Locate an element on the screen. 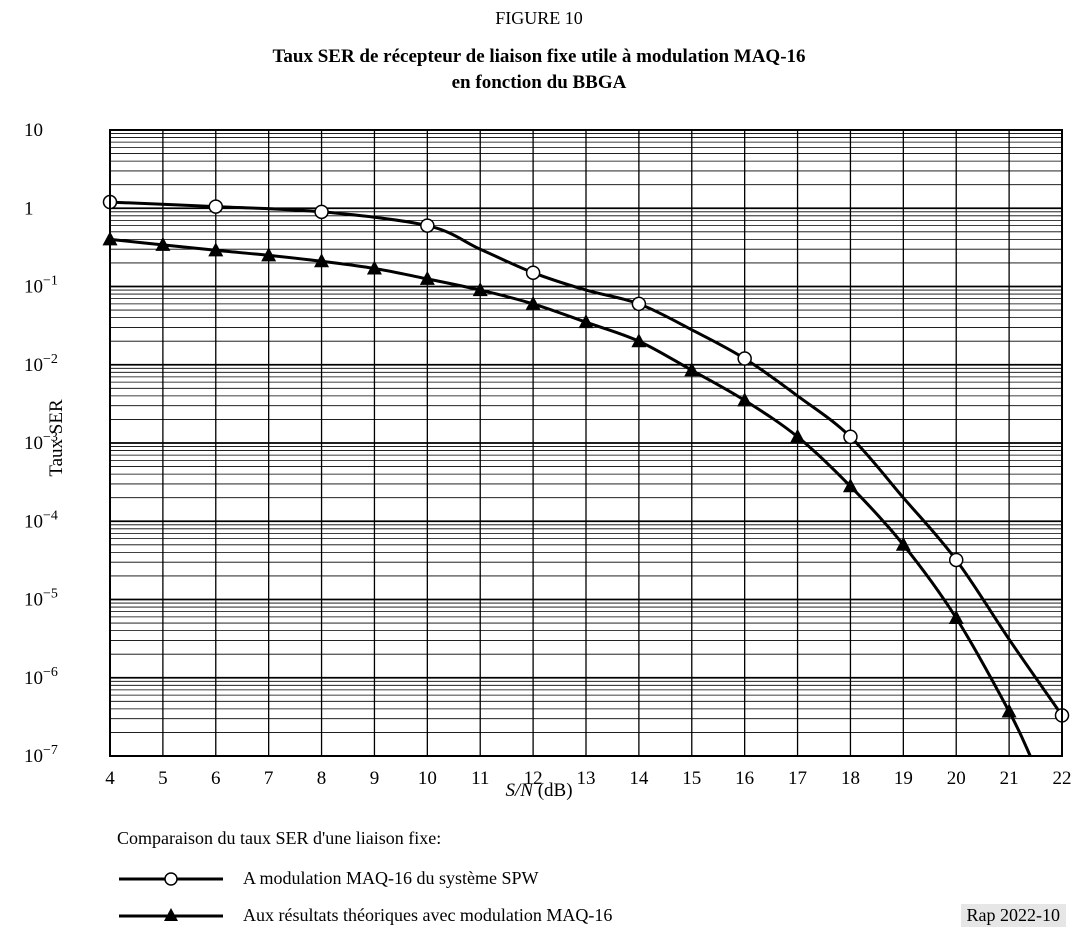  x-tick-label: 4 is located at coordinates (110, 778).